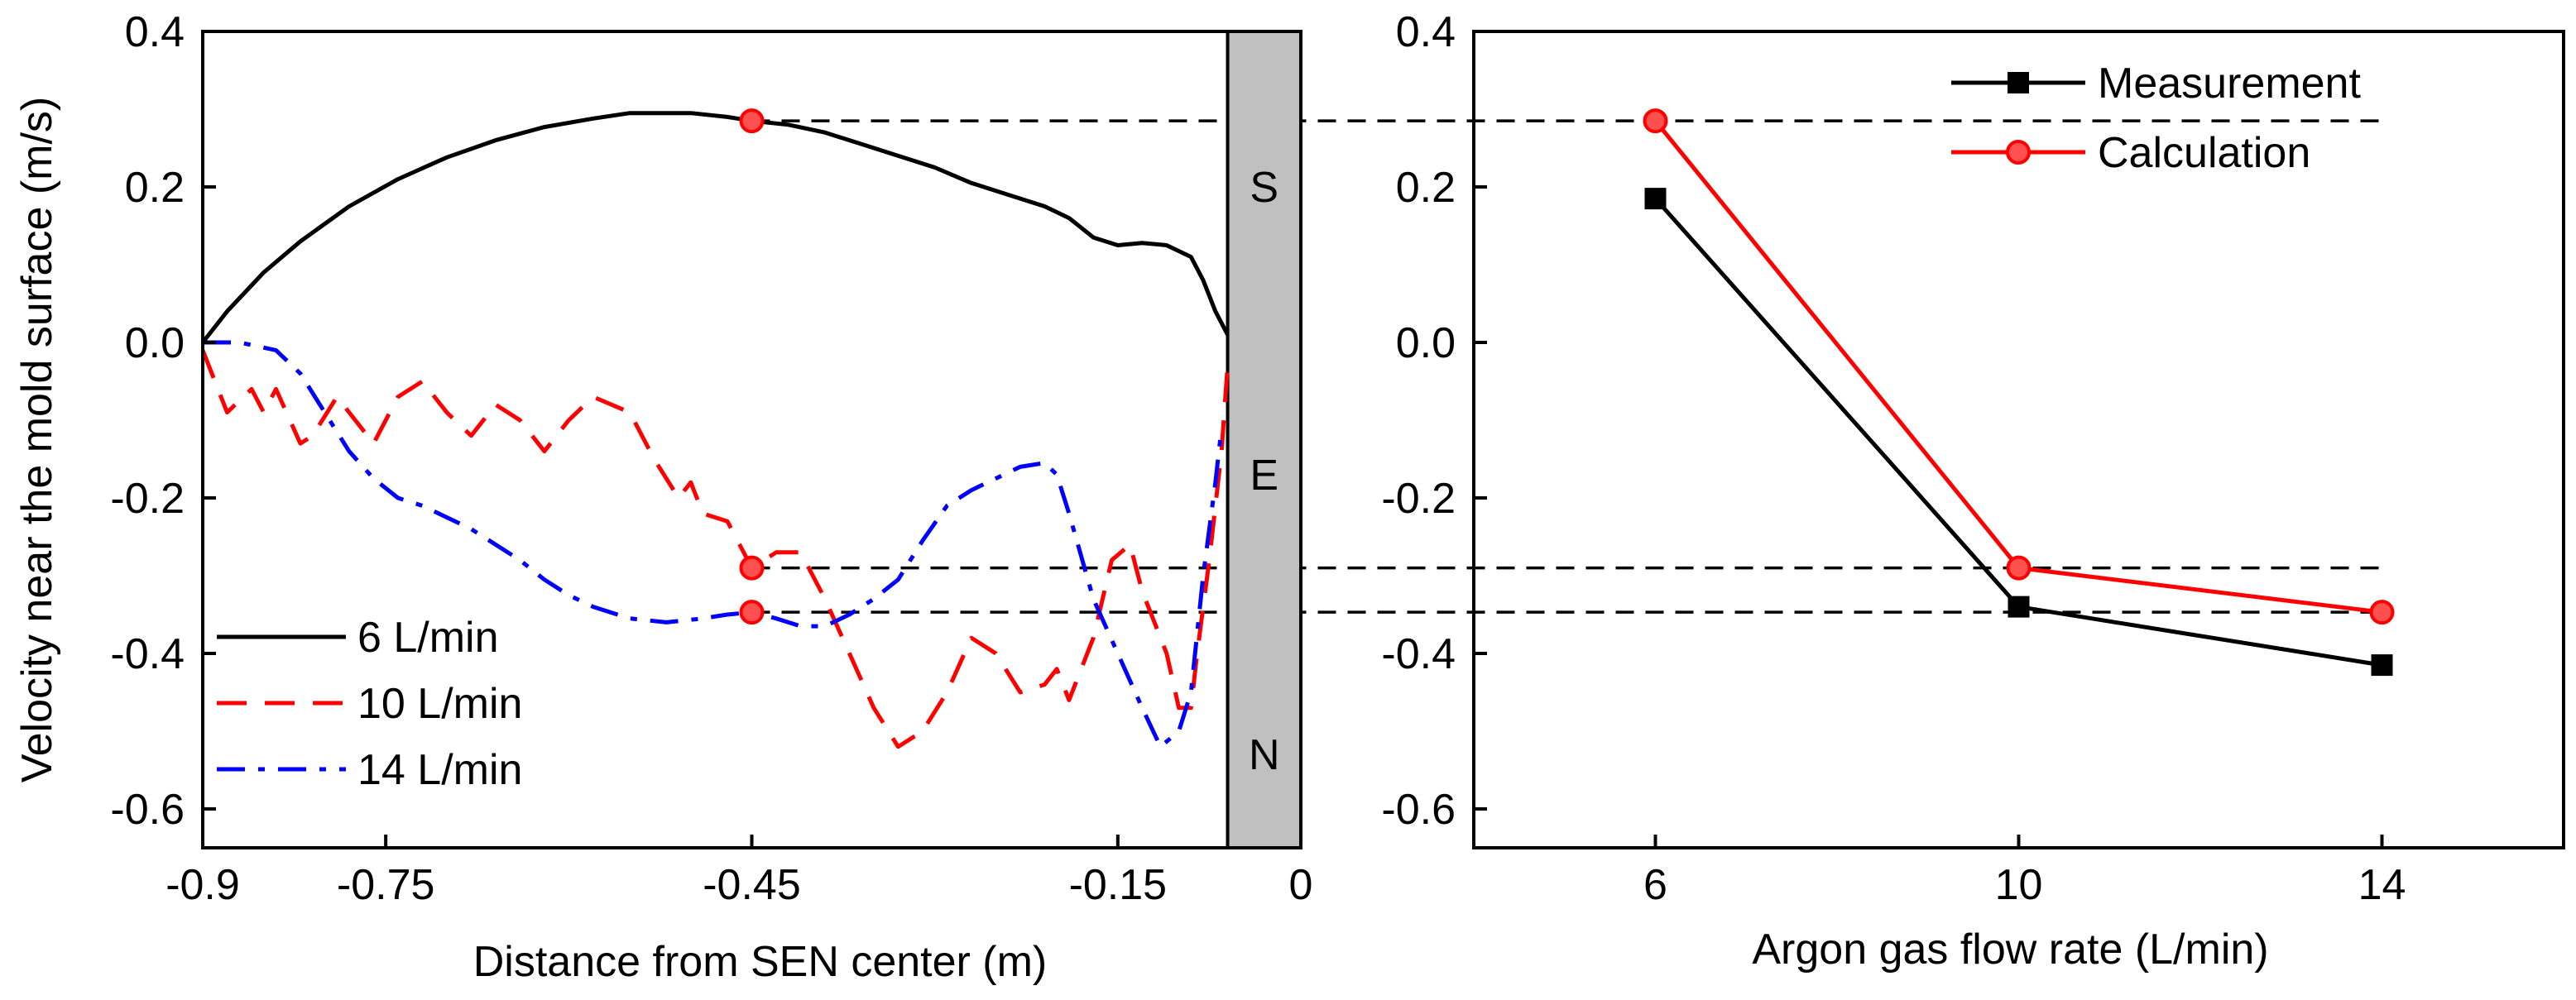 This screenshot has width=2576, height=1000. Describe the element at coordinates (1301, 885) in the screenshot. I see `x-tick-label: 0` at that location.